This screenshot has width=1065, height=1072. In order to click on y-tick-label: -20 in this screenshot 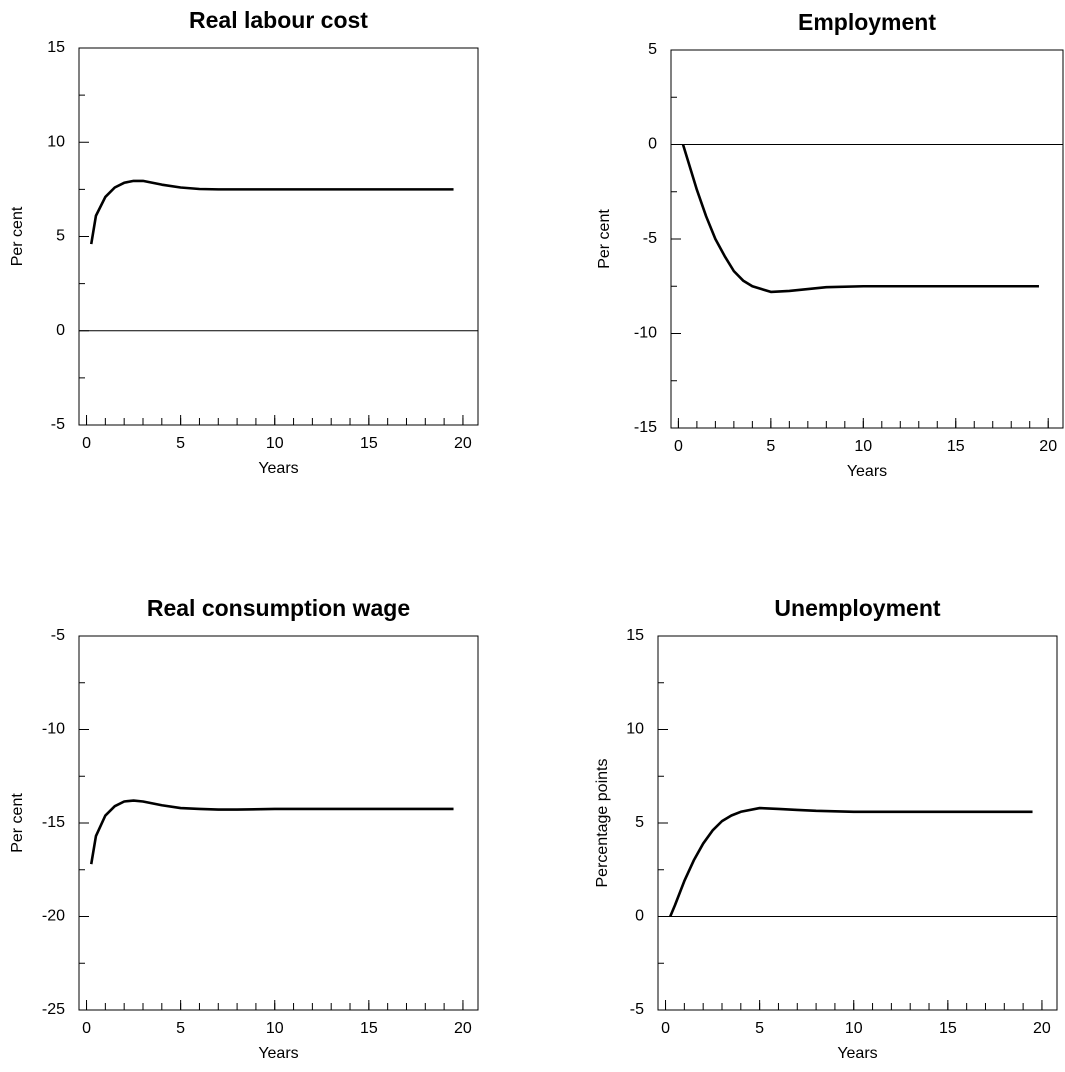, I will do `click(53, 916)`.